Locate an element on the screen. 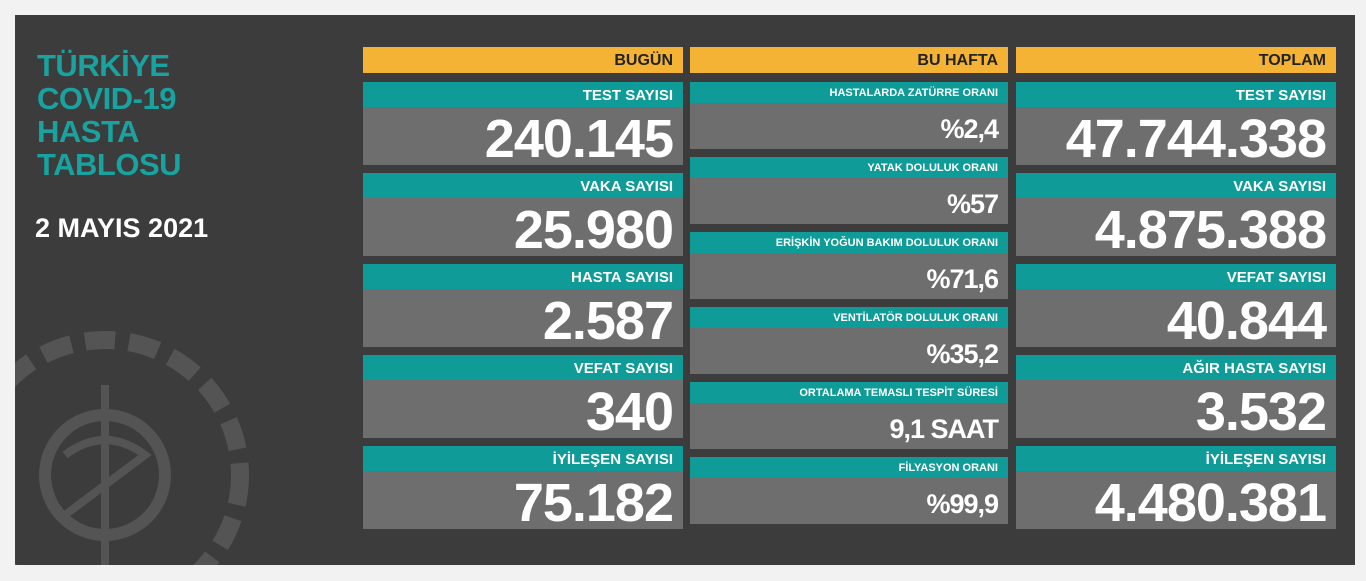 The height and width of the screenshot is (581, 1366). stat-card: HASTA SAYISI 2.587 is located at coordinates (523, 307).